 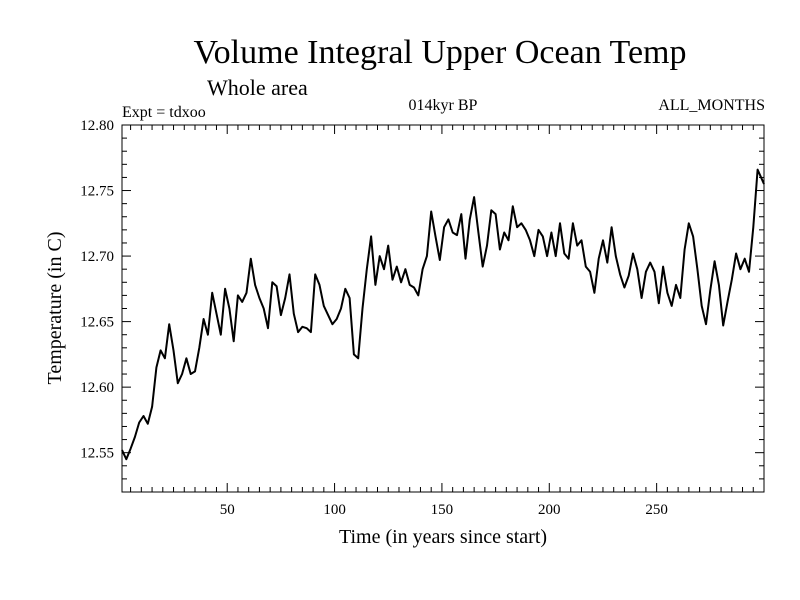 What do you see at coordinates (443, 105) in the screenshot?
I see `period-label: 014kyr BP` at bounding box center [443, 105].